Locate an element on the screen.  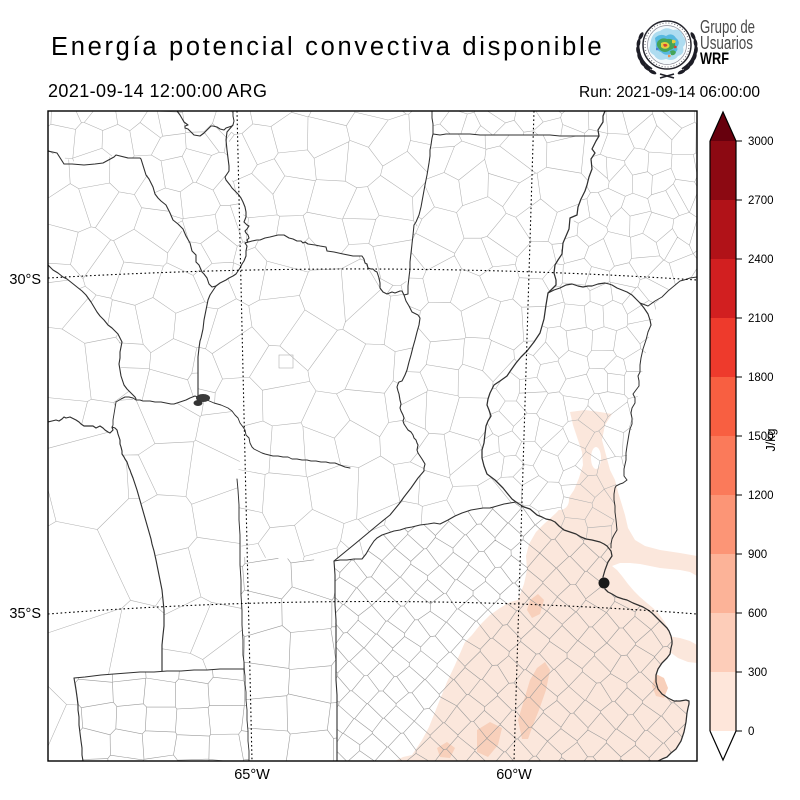
svg-text: 1800 is located at coordinates (761, 378).